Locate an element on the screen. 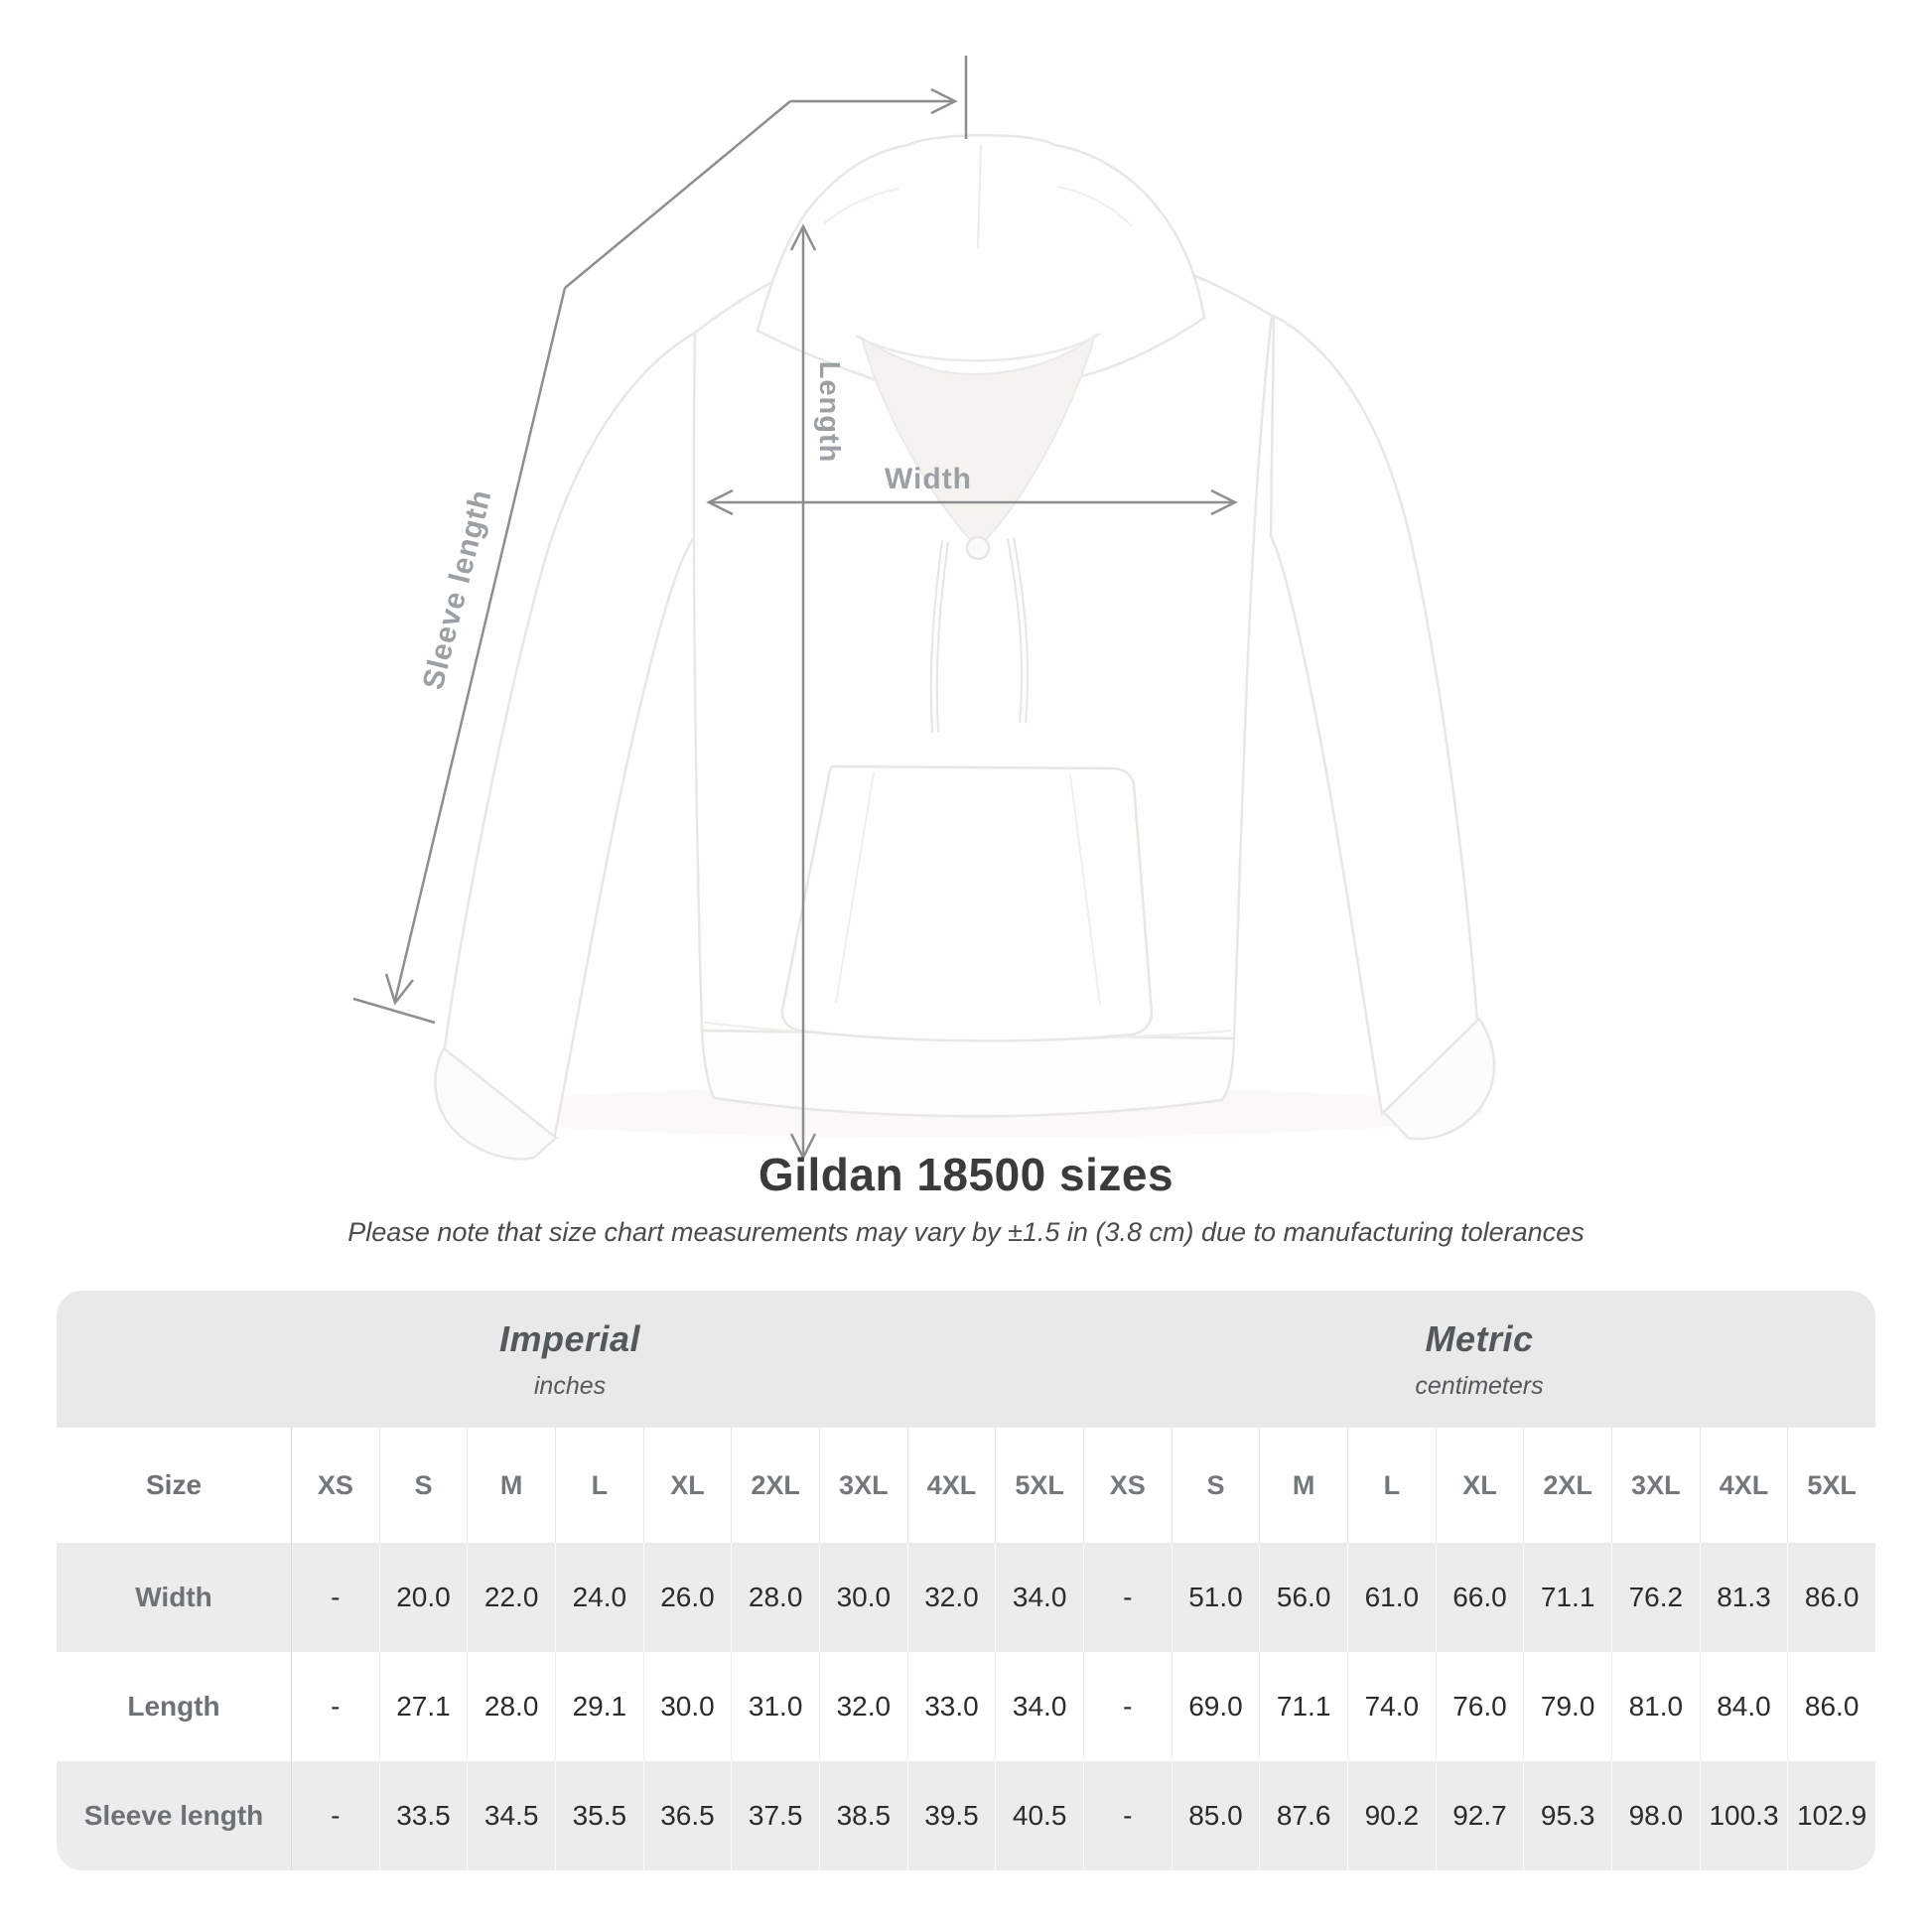  width-dim-label: Width is located at coordinates (929, 479).